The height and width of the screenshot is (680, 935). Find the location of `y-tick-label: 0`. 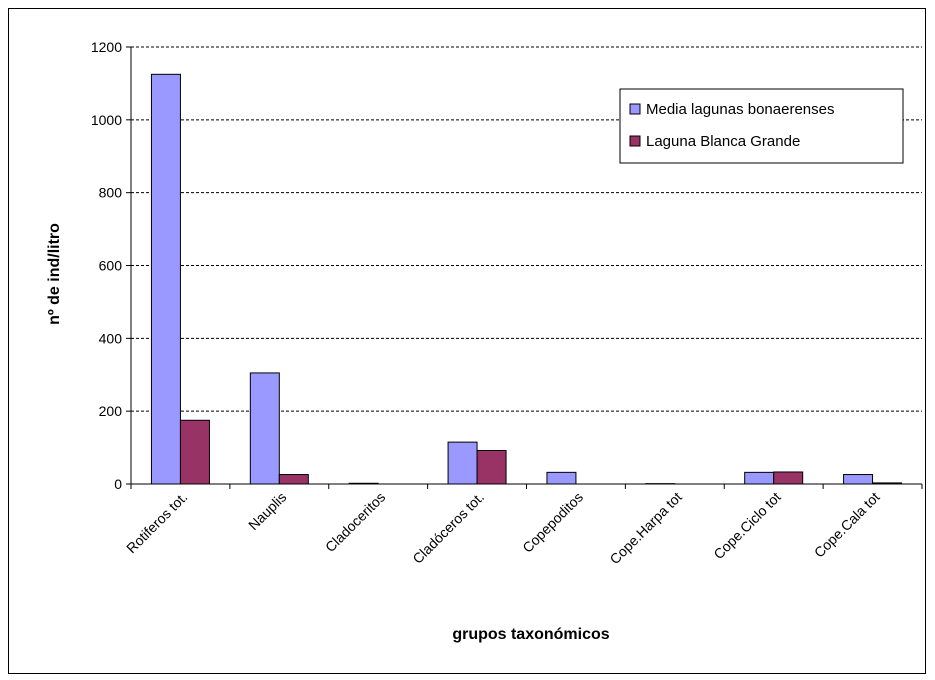

y-tick-label: 0 is located at coordinates (118, 484).